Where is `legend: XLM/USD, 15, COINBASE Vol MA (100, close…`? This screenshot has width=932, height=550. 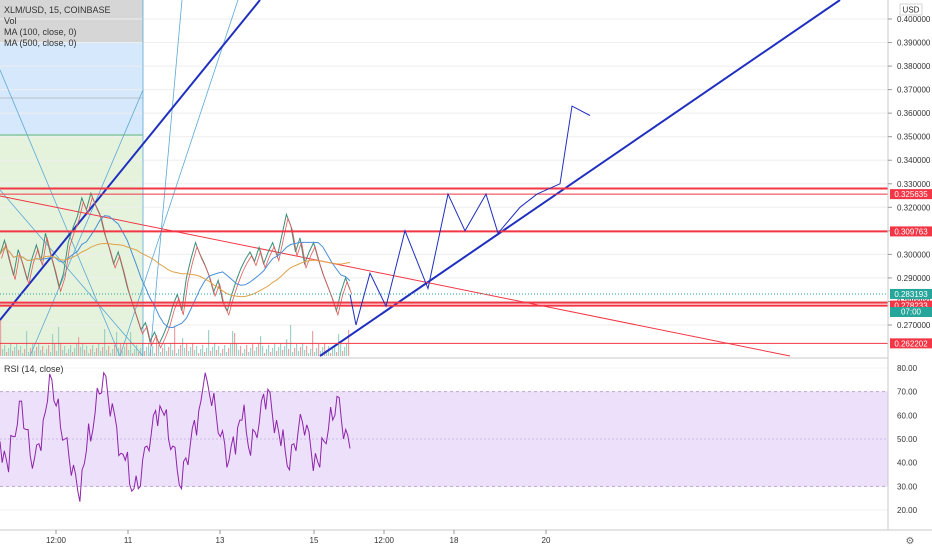
legend: XLM/USD, 15, COINBASE Vol MA (100, close… is located at coordinates (57, 189).